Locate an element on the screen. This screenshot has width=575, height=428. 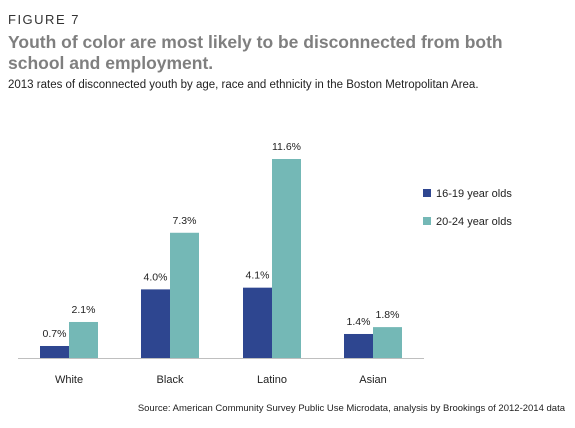
data-label-asian-series-1: 1.4% is located at coordinates (359, 322).